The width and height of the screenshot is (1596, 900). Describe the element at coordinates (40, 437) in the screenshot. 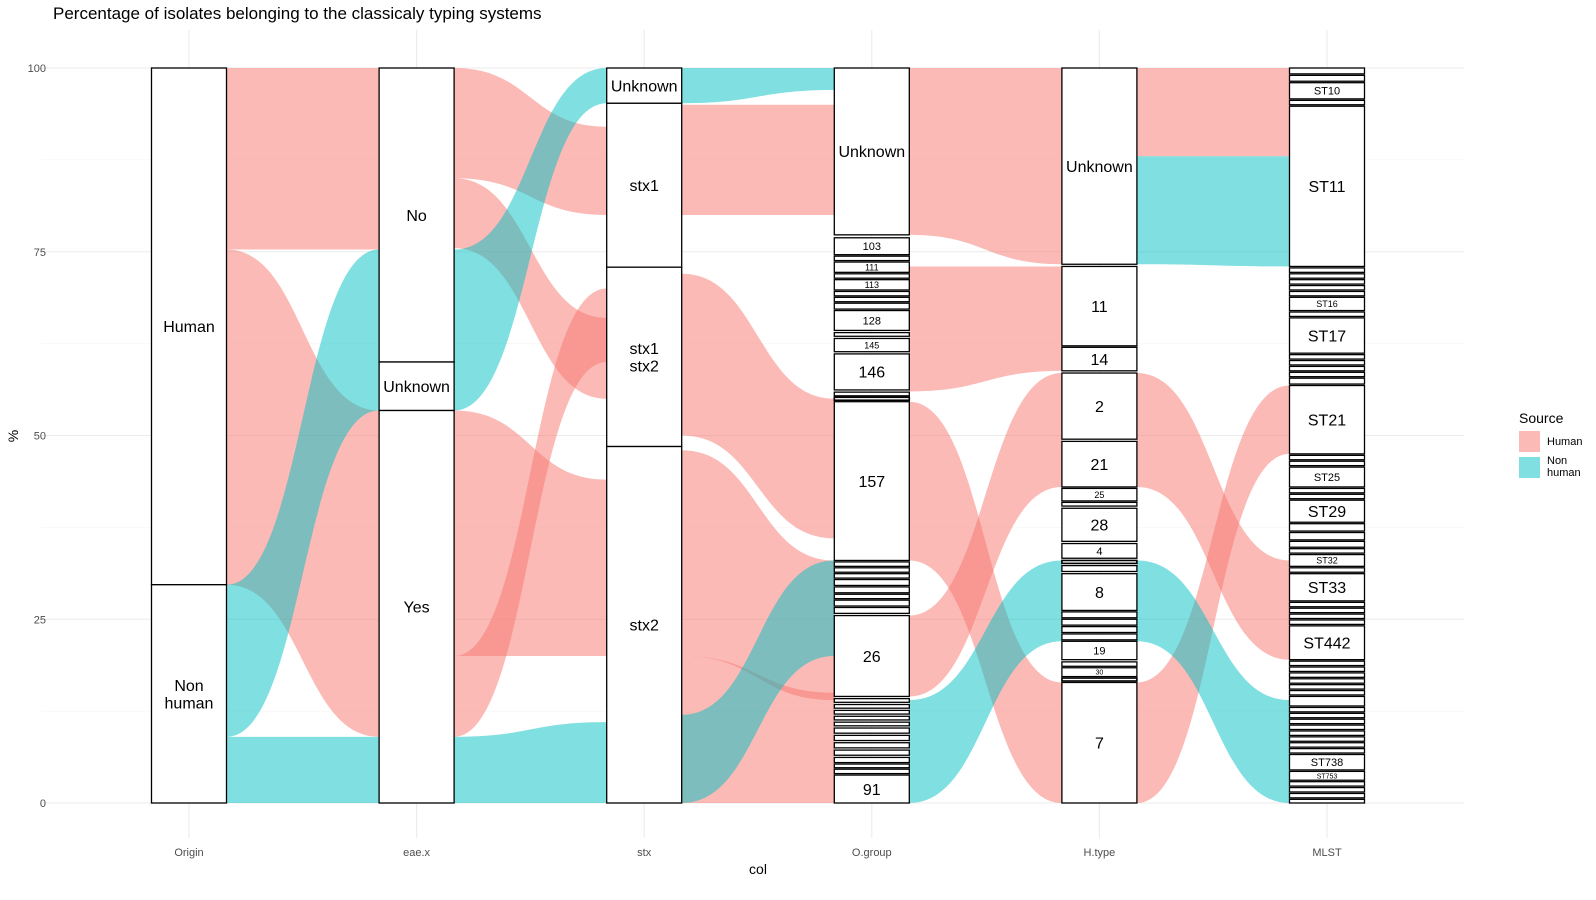

I see `y-tick-label: 50` at that location.